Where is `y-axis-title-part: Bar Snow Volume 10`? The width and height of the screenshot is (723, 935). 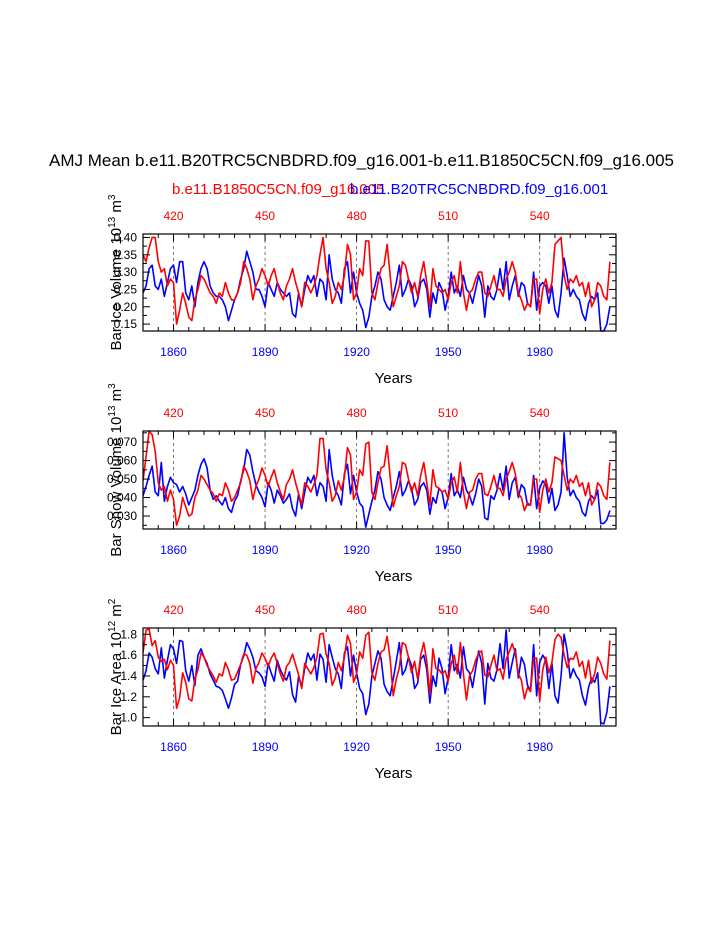
y-axis-title-part: Bar Snow Volume 10 is located at coordinates (116, 487).